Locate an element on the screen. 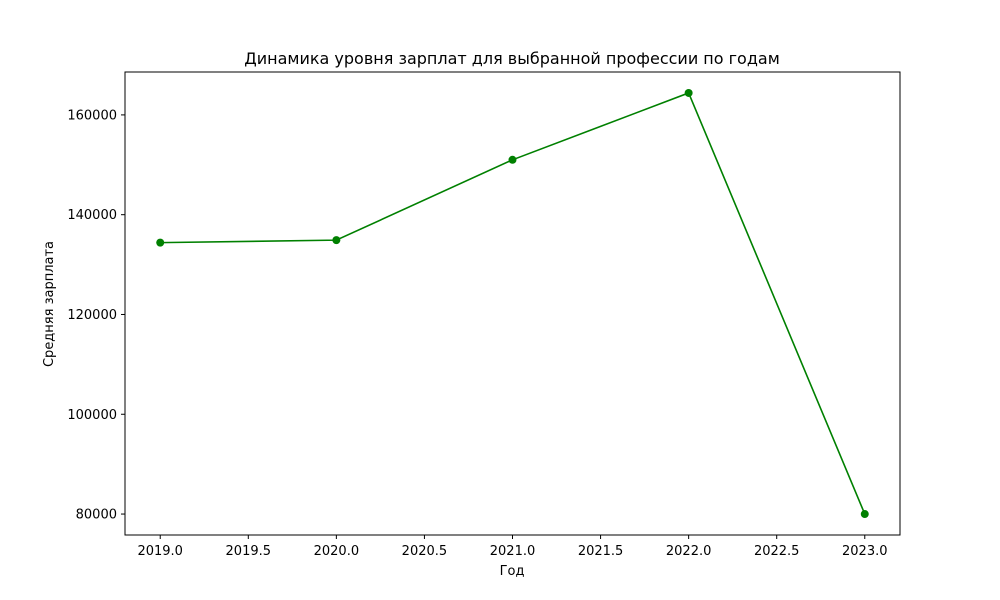  x-tick-label: 2020.5 is located at coordinates (425, 551).